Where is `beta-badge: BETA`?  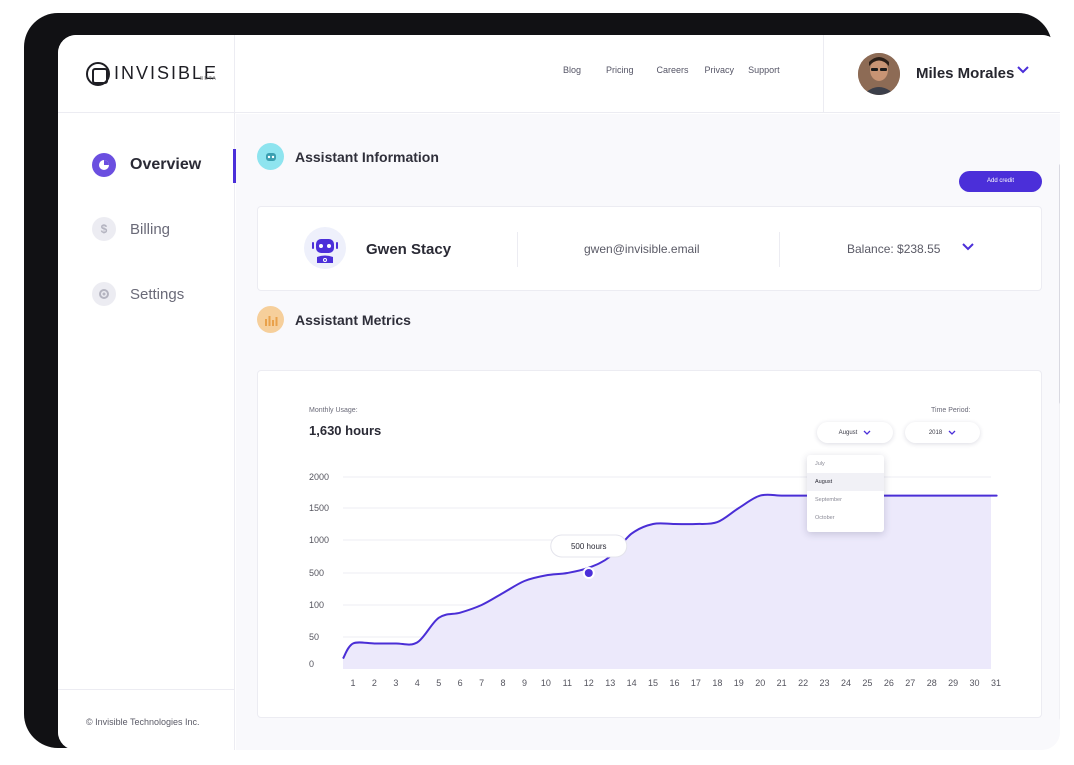 beta-badge: BETA is located at coordinates (208, 79).